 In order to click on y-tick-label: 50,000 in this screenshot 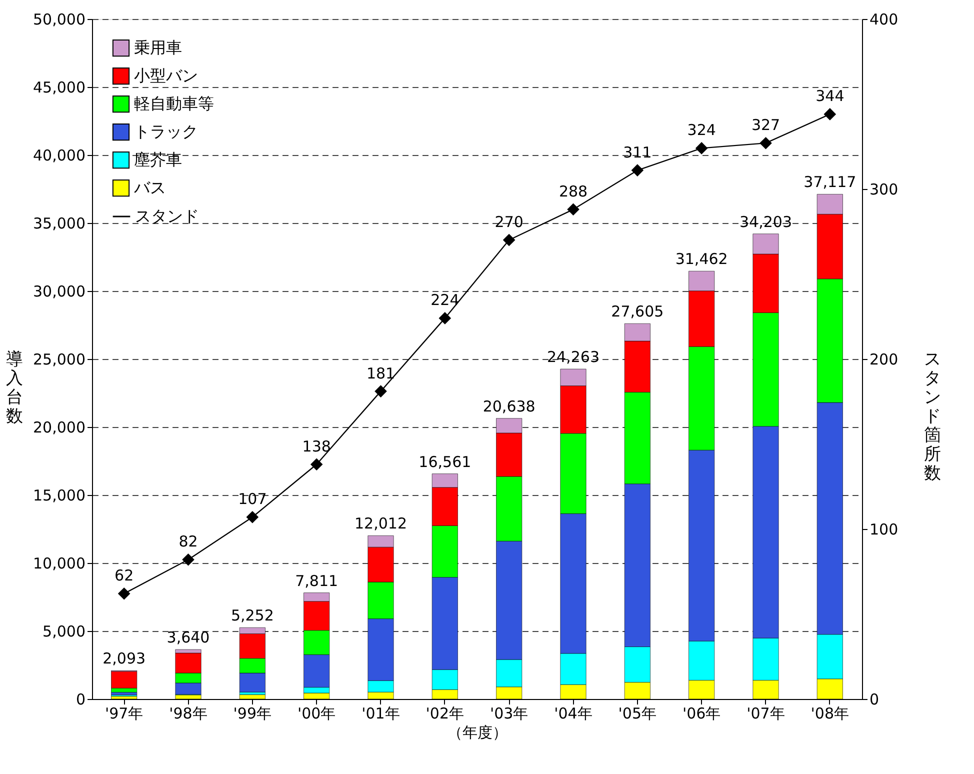, I will do `click(59, 19)`.